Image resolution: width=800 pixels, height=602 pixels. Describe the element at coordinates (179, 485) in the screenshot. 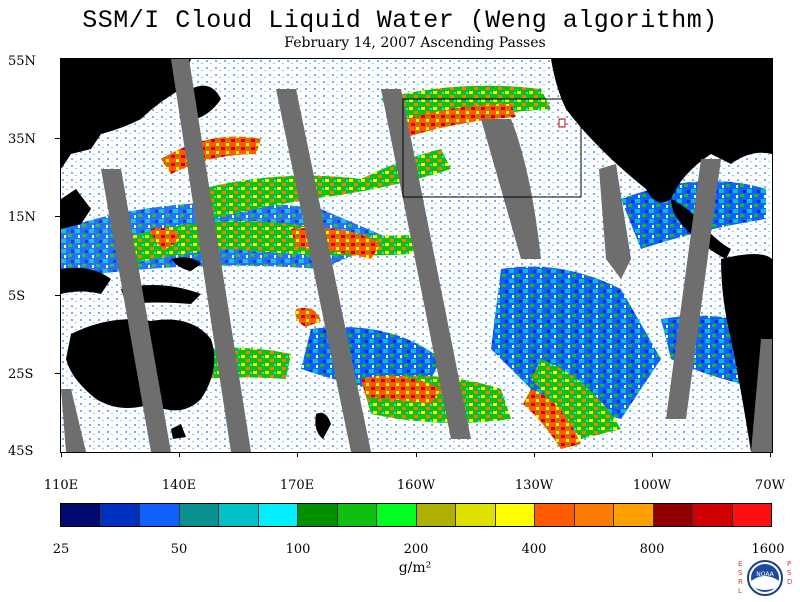

I see `lon-label-140e: 140E` at that location.